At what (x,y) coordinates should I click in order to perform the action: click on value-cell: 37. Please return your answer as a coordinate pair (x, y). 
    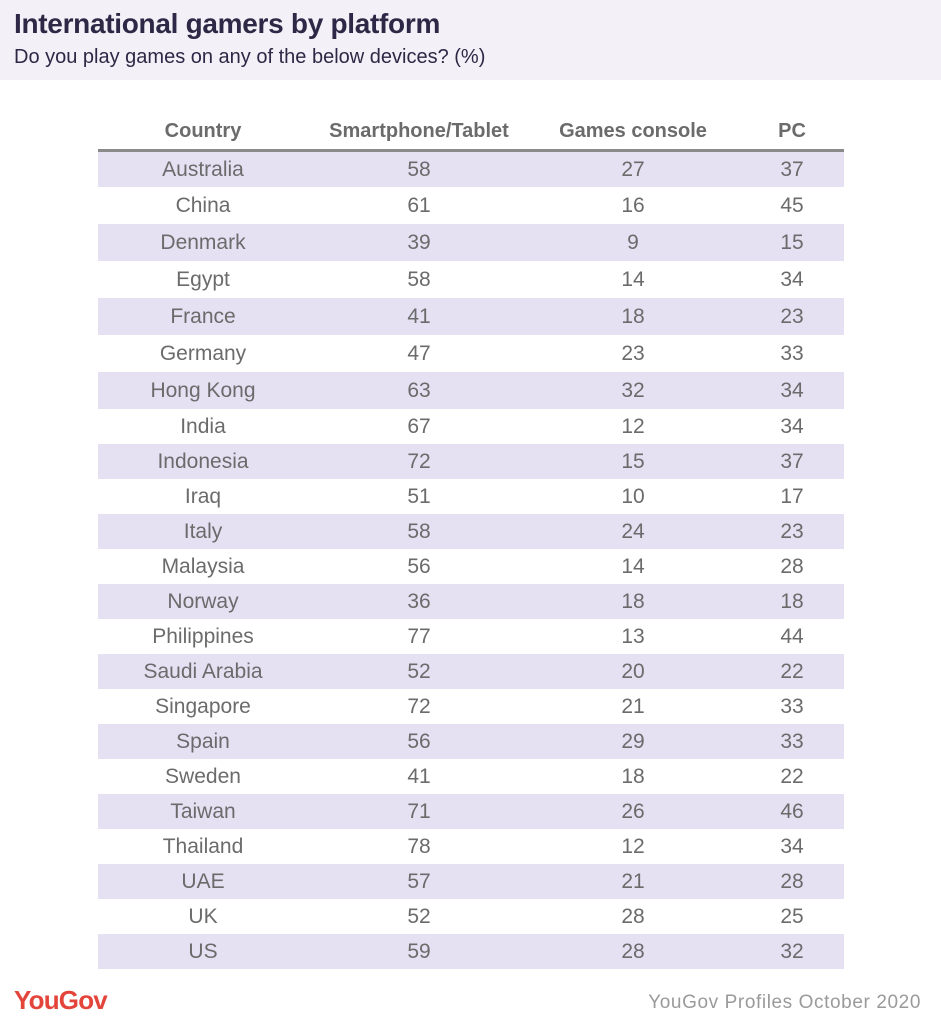
    Looking at the image, I should click on (792, 169).